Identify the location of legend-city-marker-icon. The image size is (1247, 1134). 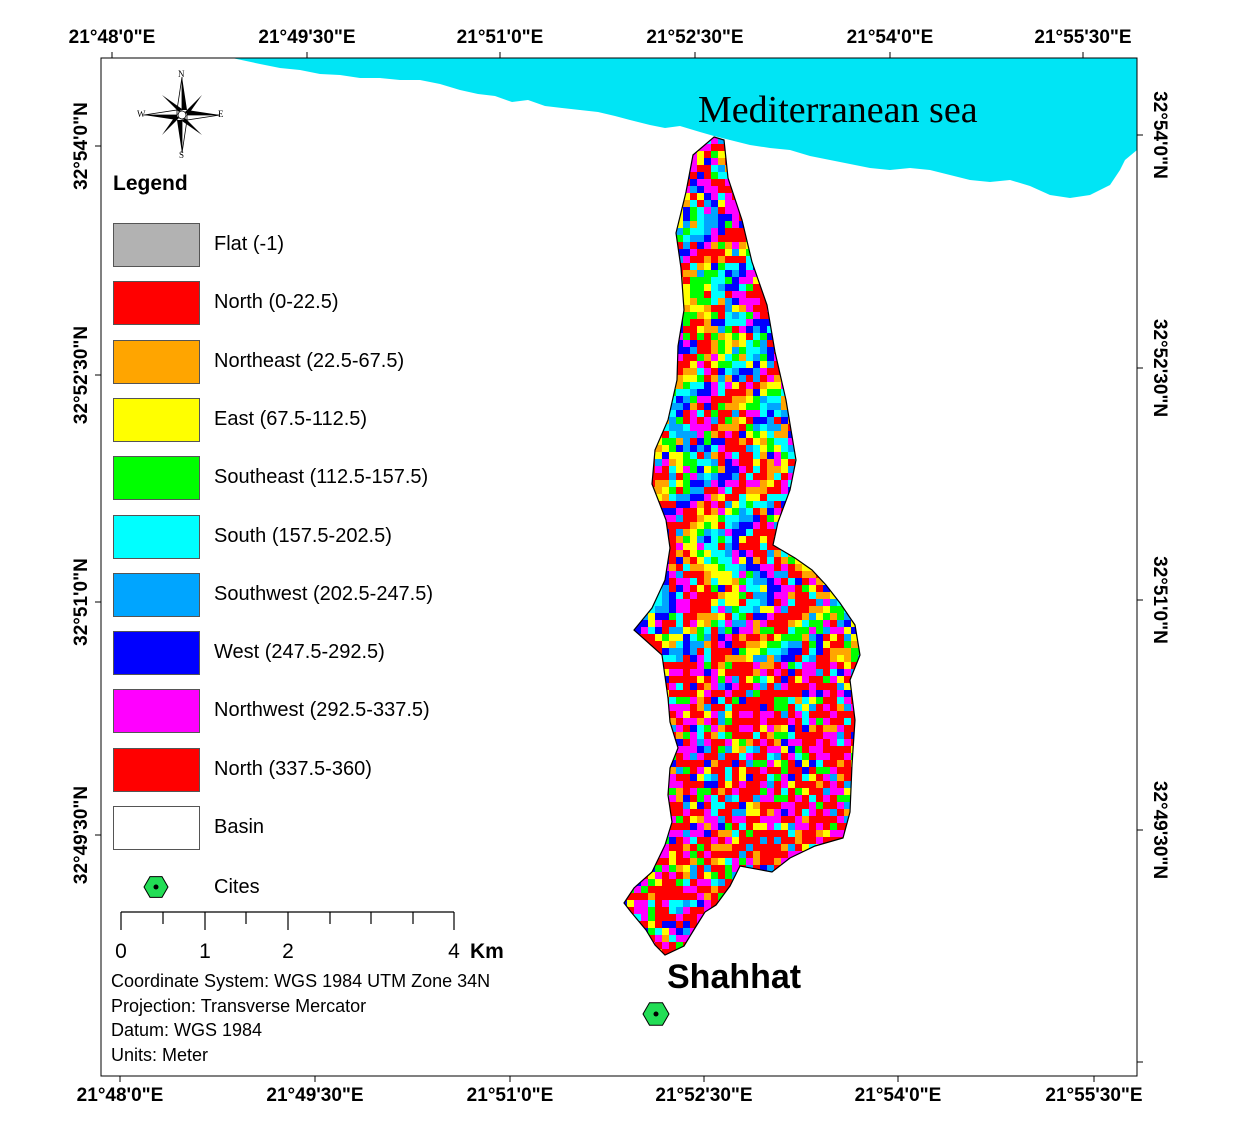
(156, 887).